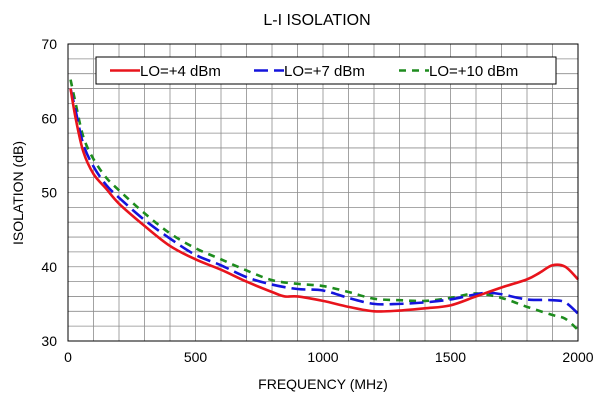 This screenshot has height=397, width=598. I want to click on legend-label: LO=+7 dBm, so click(324, 71).